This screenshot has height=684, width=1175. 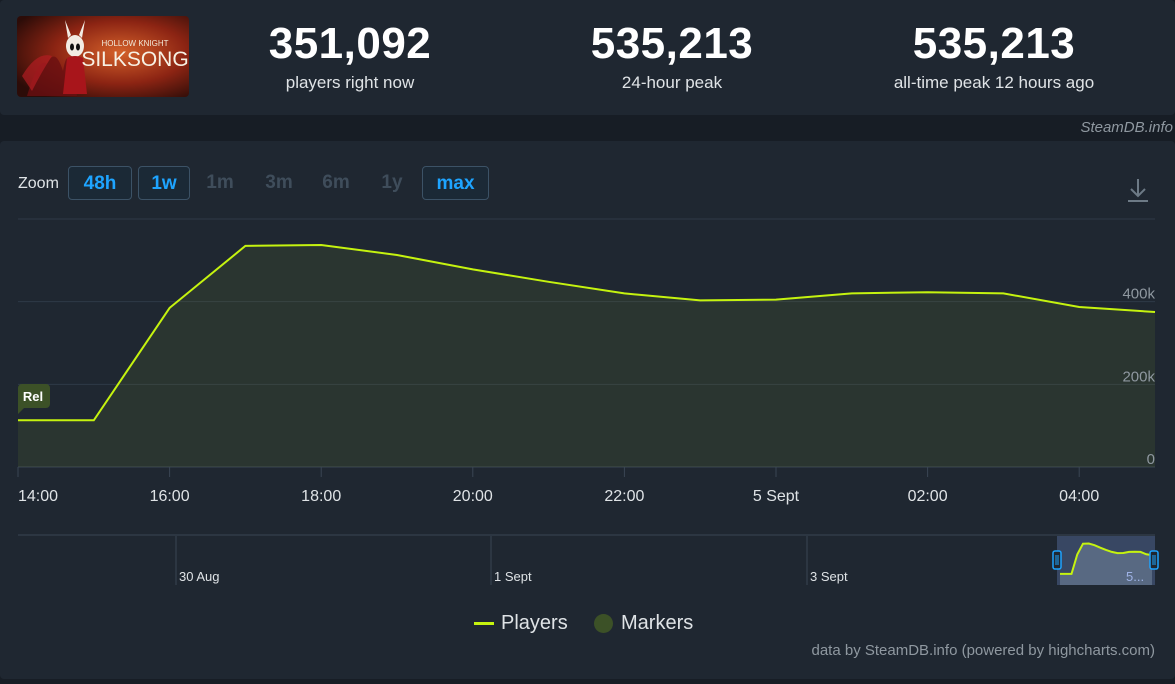 I want to click on peak-24h-value: 535,213, so click(x=672, y=43).